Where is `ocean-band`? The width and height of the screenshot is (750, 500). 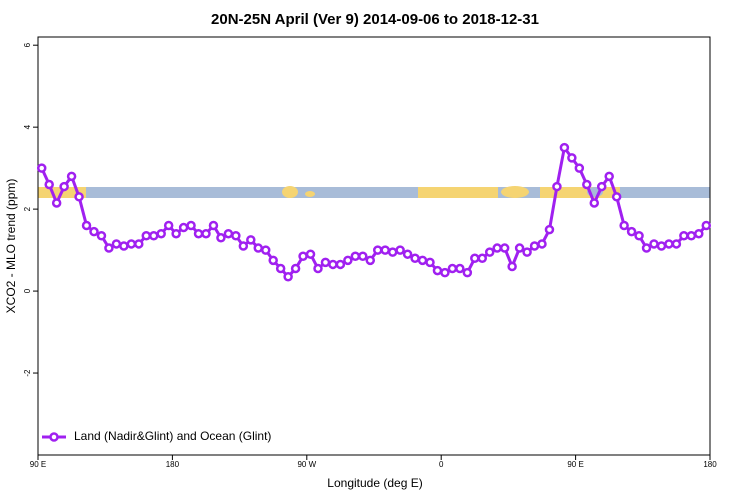
ocean-band is located at coordinates (374, 192).